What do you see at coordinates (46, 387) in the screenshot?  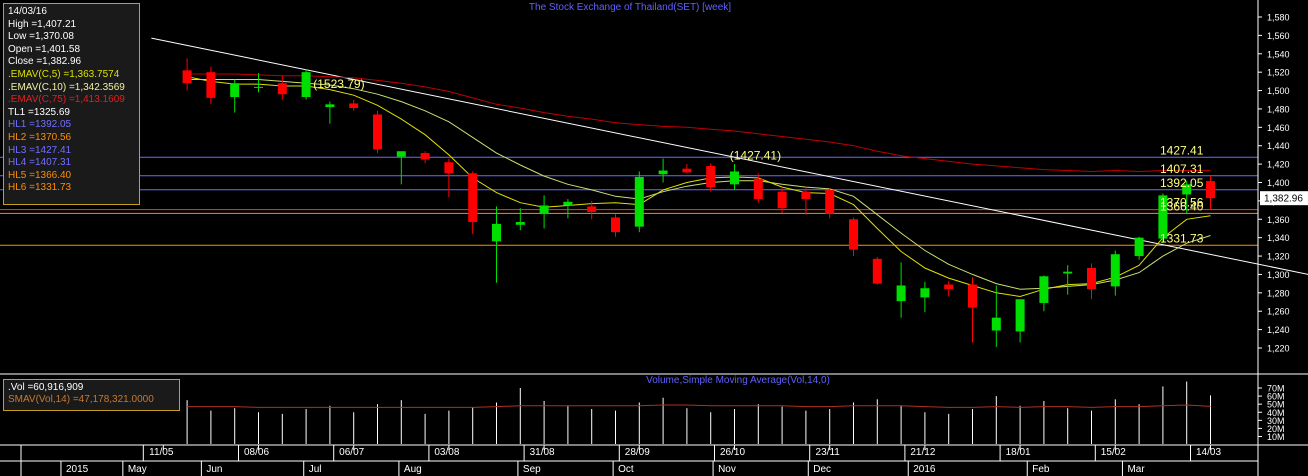 I see `info-vol: .Vol =60,916,909` at bounding box center [46, 387].